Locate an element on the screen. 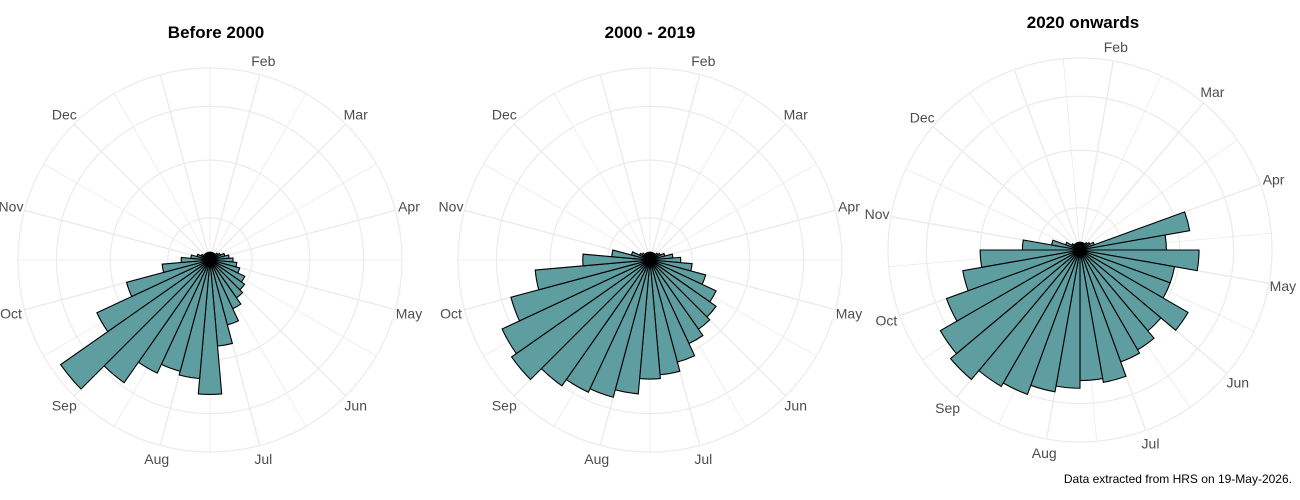 The image size is (1300, 500). panel-title: Before 2000 is located at coordinates (216, 32).